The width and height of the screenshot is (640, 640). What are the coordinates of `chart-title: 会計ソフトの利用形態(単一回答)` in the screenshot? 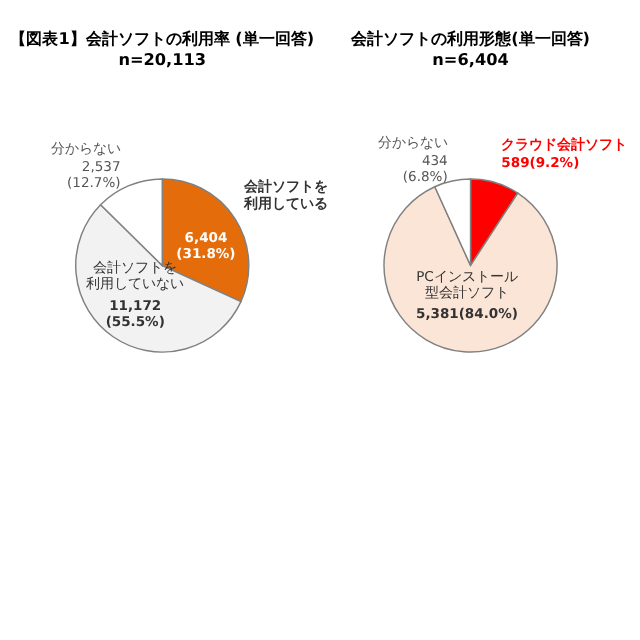 It's located at (470, 37).